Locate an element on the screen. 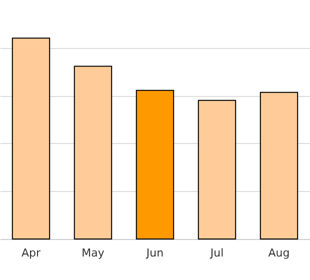 Image resolution: width=310 pixels, height=280 pixels. x-tick-label: Jul is located at coordinates (216, 253).